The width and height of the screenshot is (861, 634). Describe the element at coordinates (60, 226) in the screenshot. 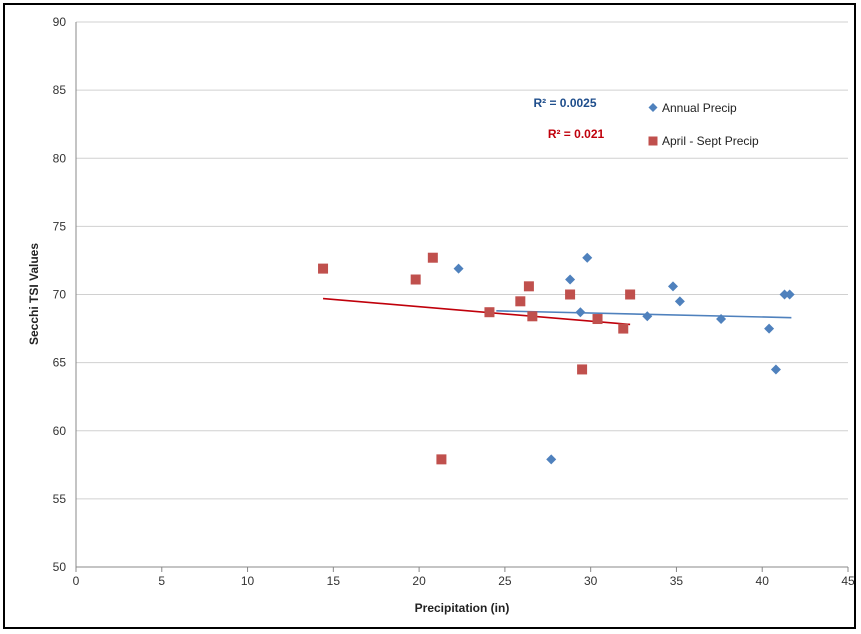

I see `y-tick-label: 75` at that location.